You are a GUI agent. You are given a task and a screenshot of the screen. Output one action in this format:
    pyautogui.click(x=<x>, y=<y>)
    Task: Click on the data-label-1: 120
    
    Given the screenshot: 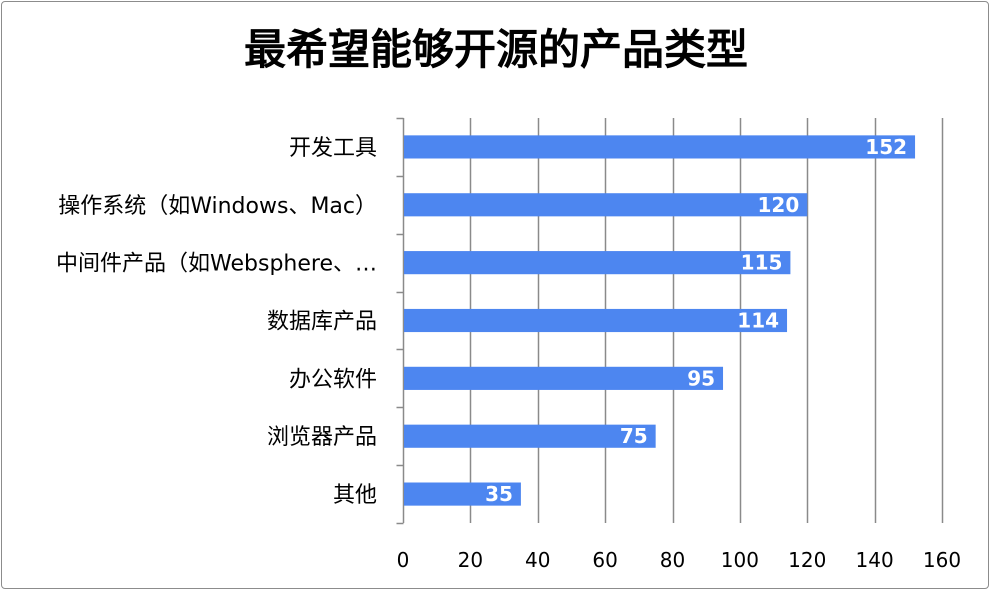 What is the action you would take?
    pyautogui.click(x=779, y=205)
    